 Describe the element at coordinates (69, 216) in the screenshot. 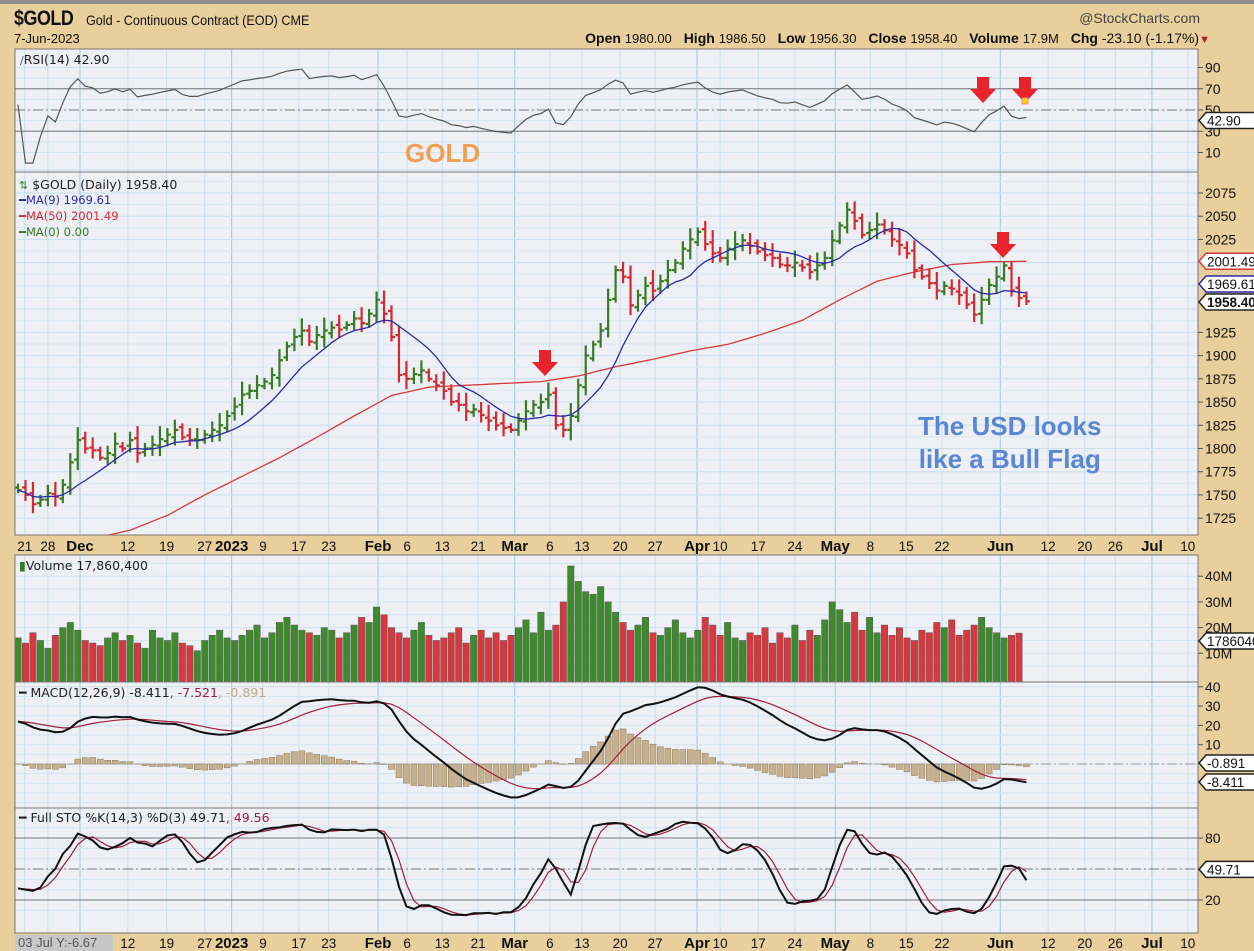

I see `ma50-legend: ━MA(50) 2001.49` at that location.